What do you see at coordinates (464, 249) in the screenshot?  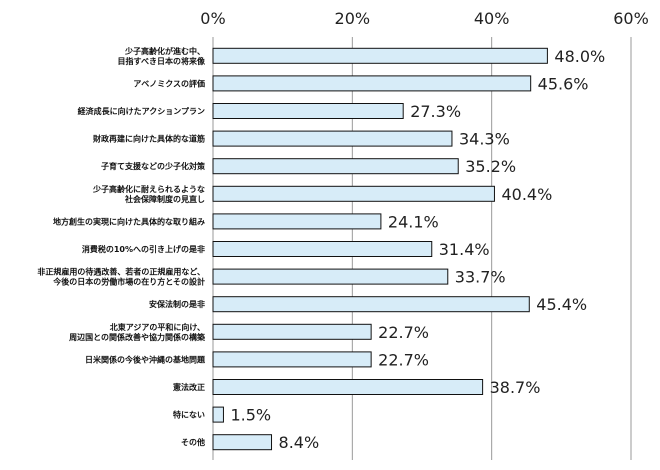 I see `value-label: 31.4%` at bounding box center [464, 249].